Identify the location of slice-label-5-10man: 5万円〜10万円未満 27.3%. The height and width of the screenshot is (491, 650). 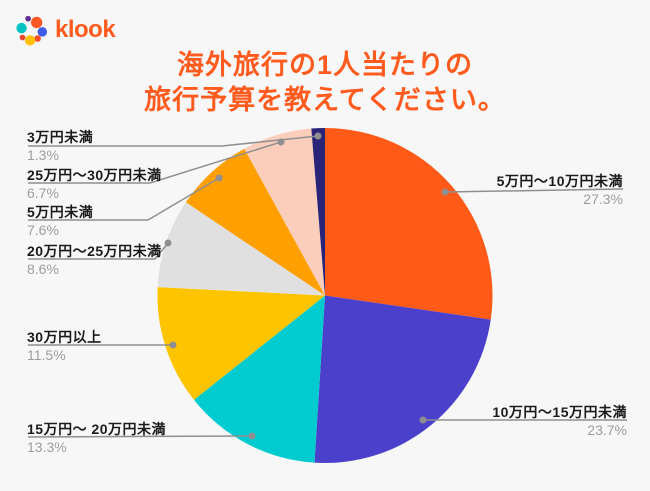
(560, 190).